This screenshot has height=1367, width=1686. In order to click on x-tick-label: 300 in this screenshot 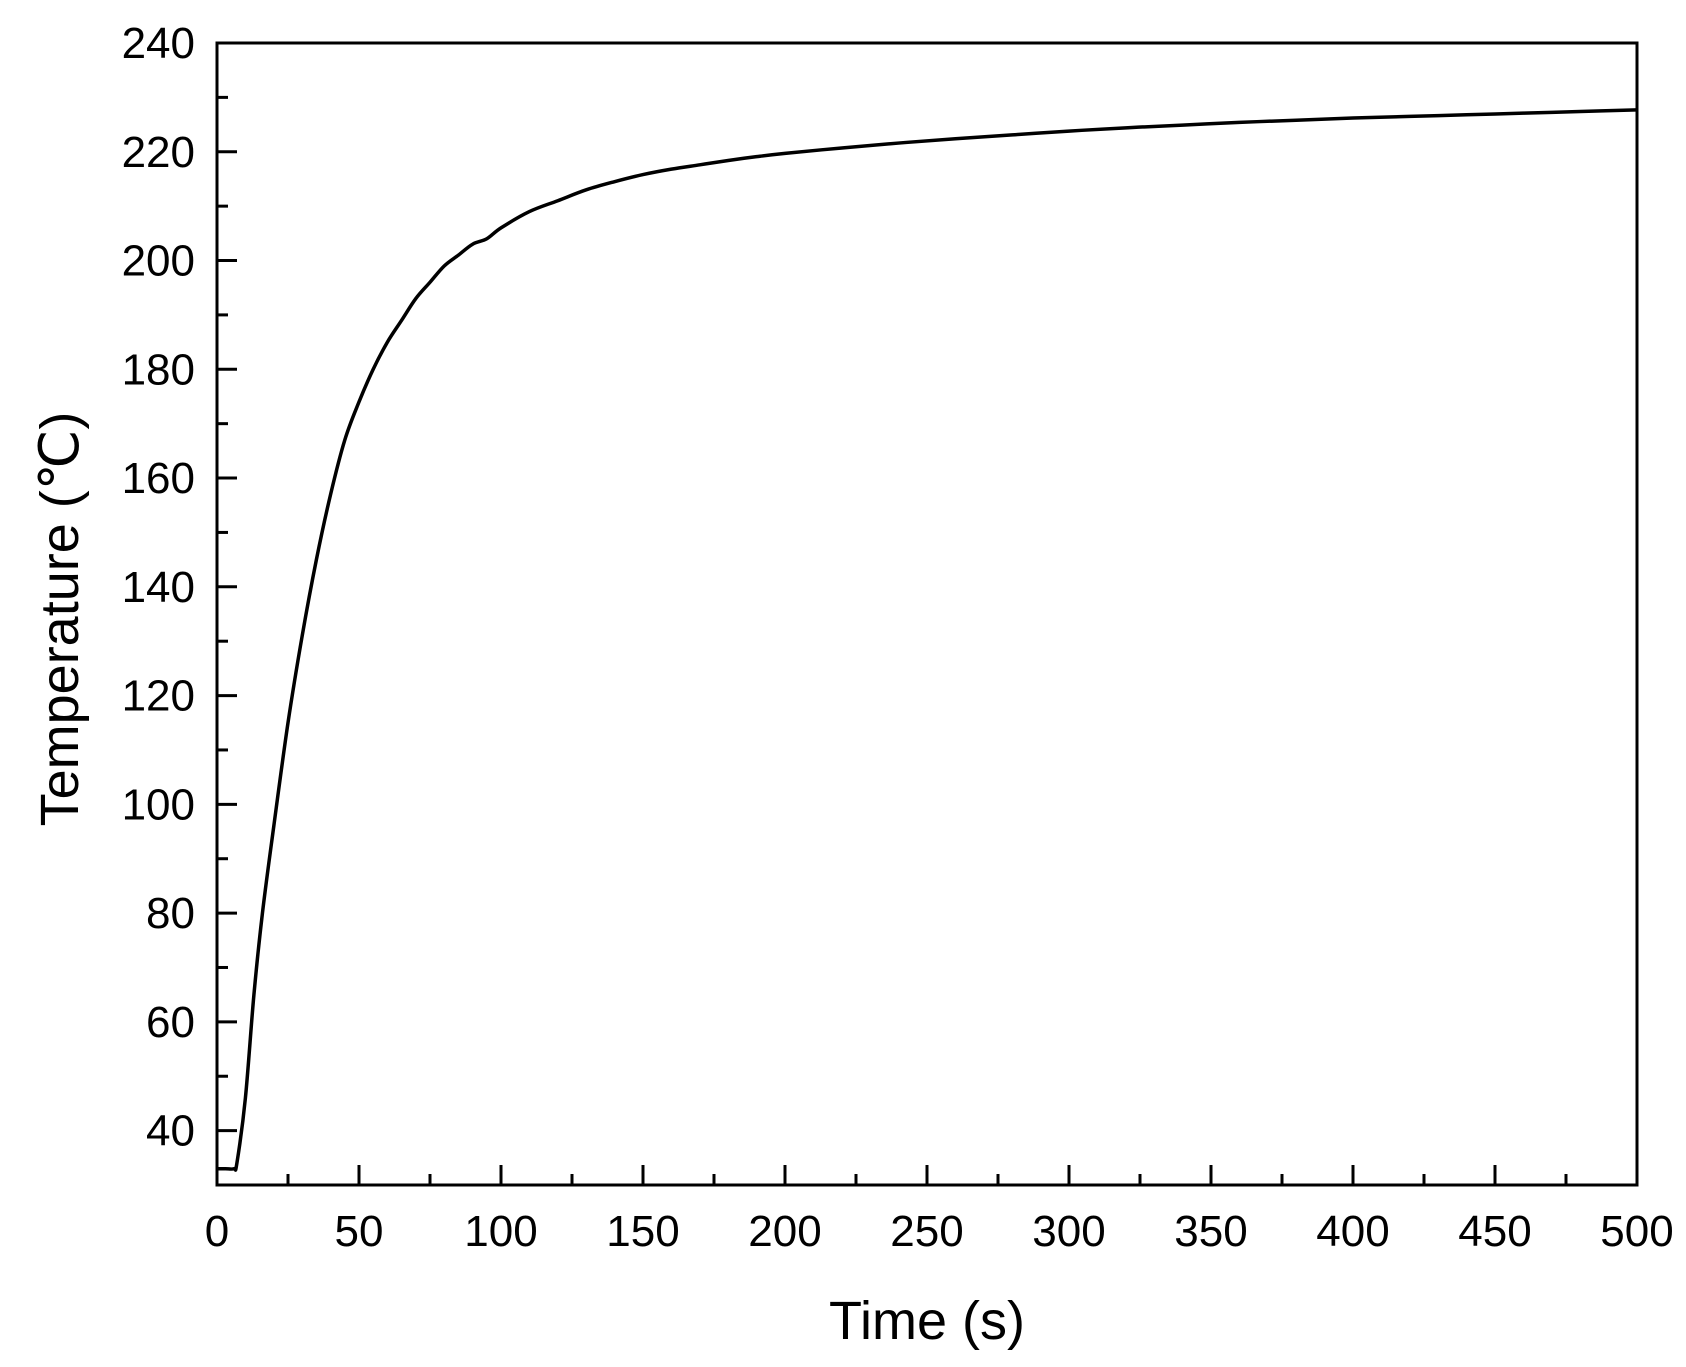, I will do `click(1068, 1231)`.